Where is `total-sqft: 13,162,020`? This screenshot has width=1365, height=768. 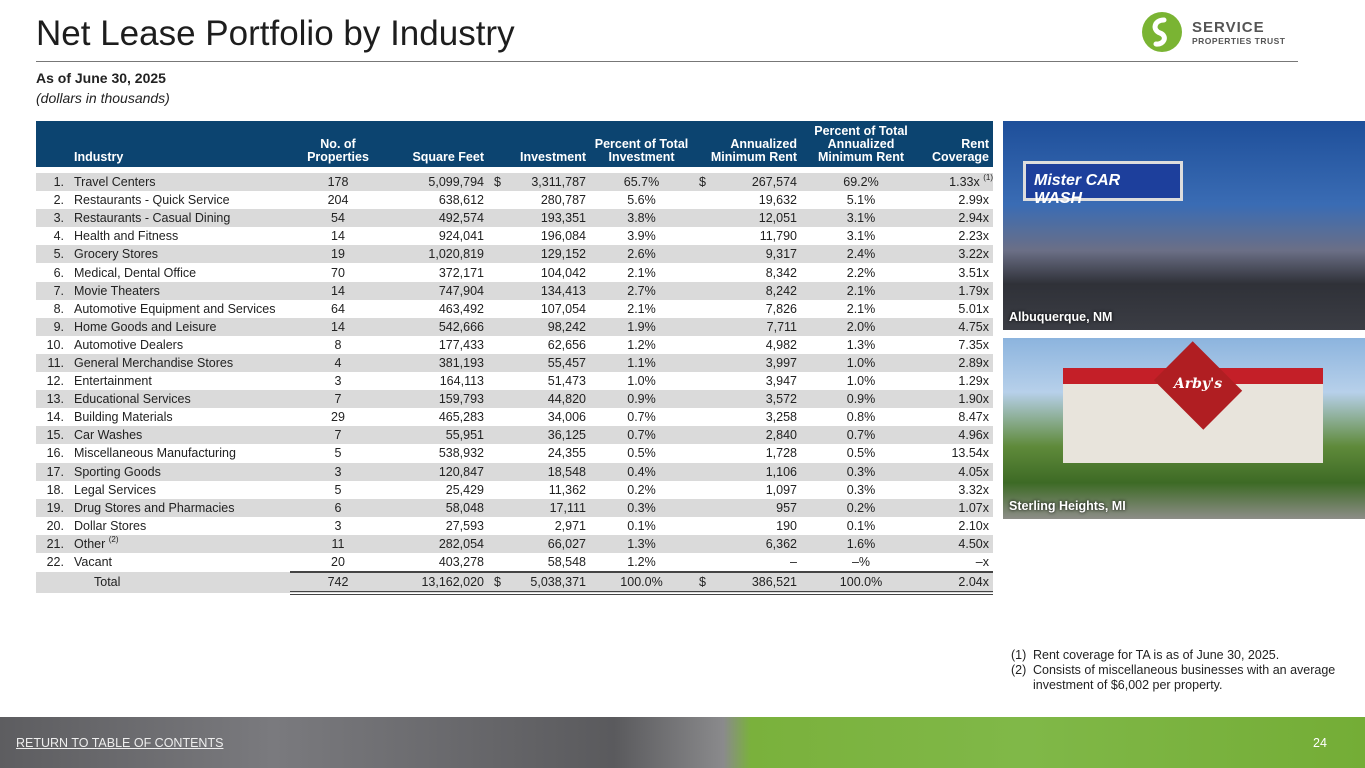
total-sqft: 13,162,020 is located at coordinates (437, 582).